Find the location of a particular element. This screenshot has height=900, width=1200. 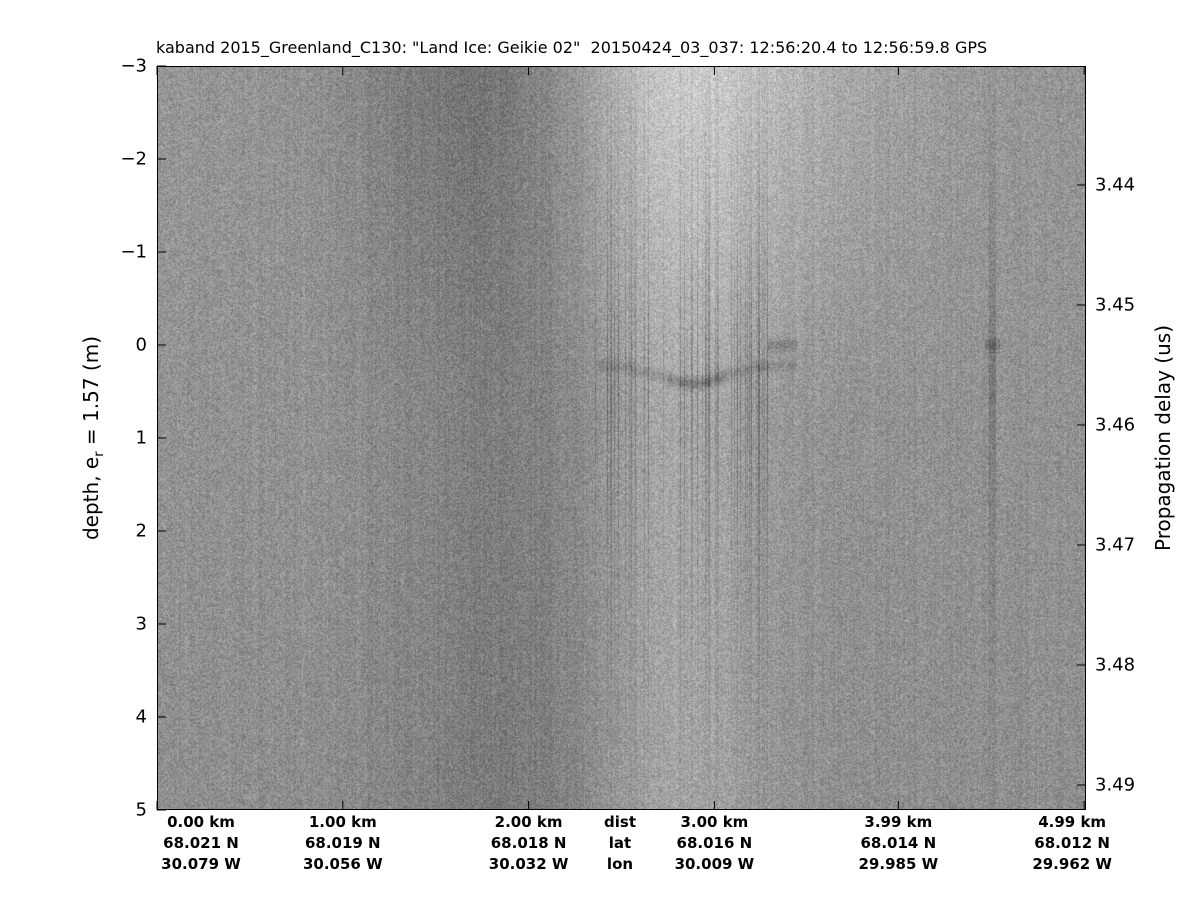

x-row-labels: dist lat lon is located at coordinates (620, 843).